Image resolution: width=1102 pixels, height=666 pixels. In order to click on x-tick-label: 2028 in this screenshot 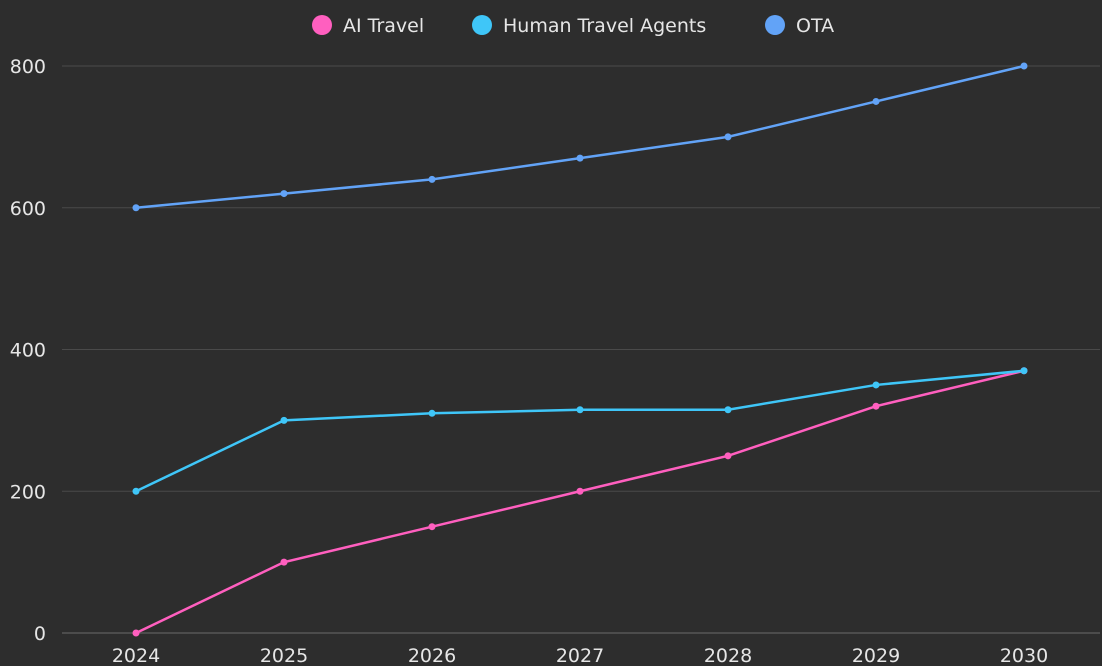, I will do `click(728, 655)`.